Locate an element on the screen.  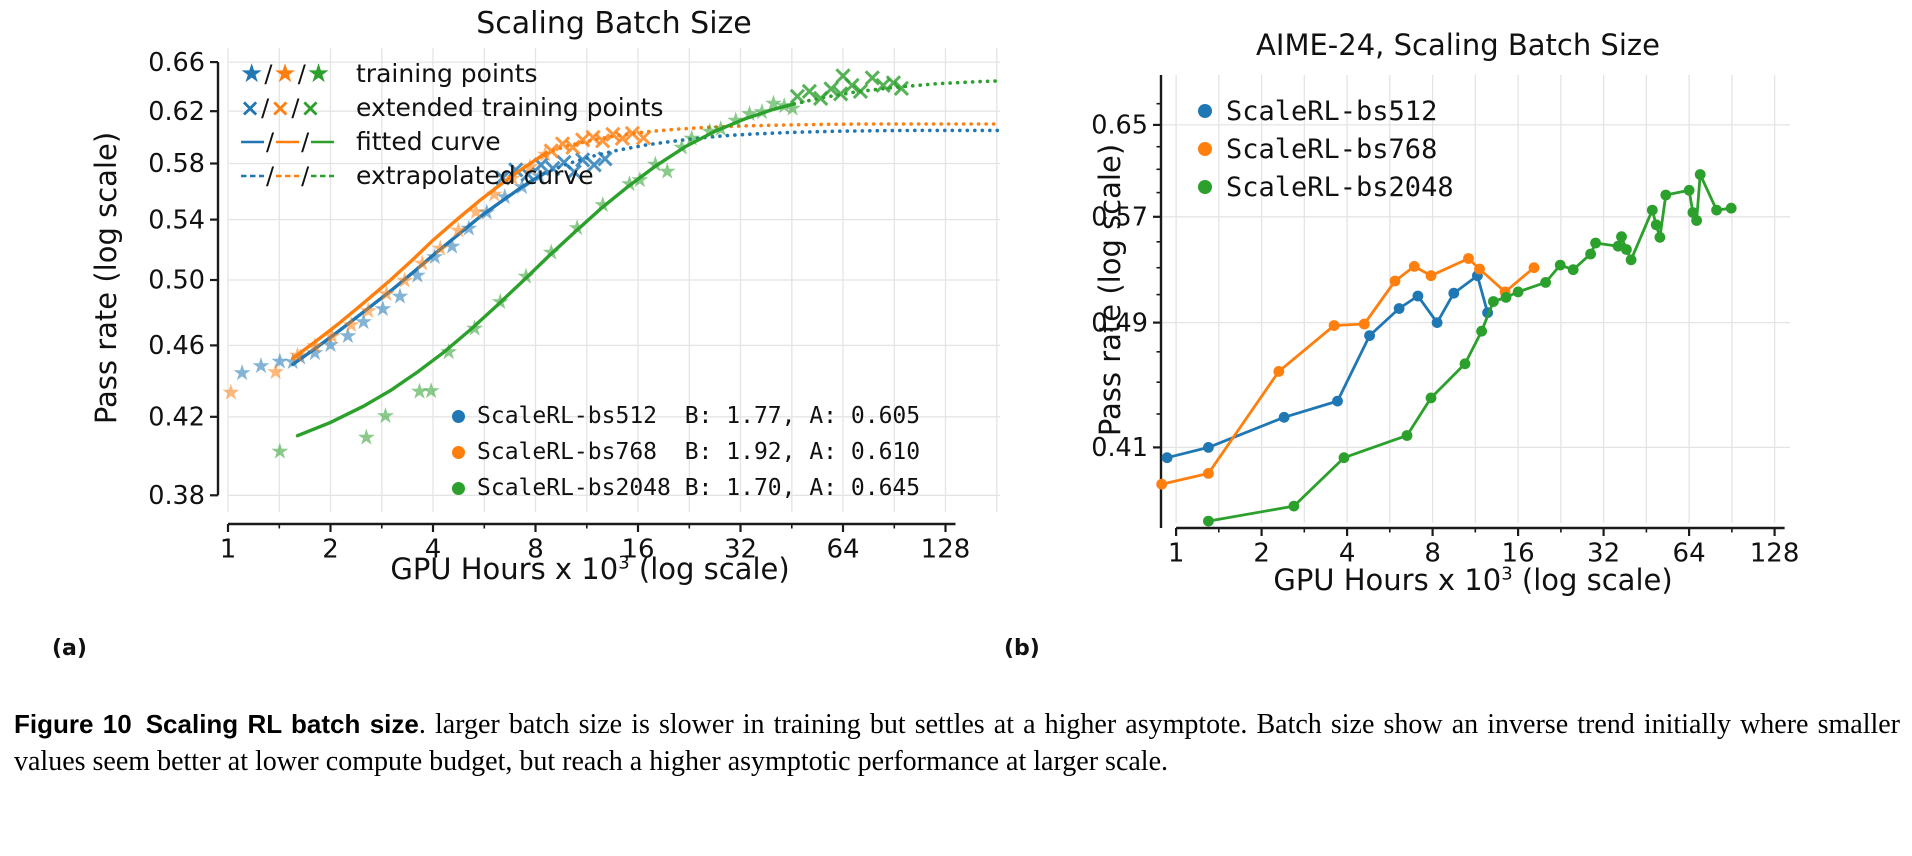
plot-b-ytick: 0.65 is located at coordinates (1119, 126).